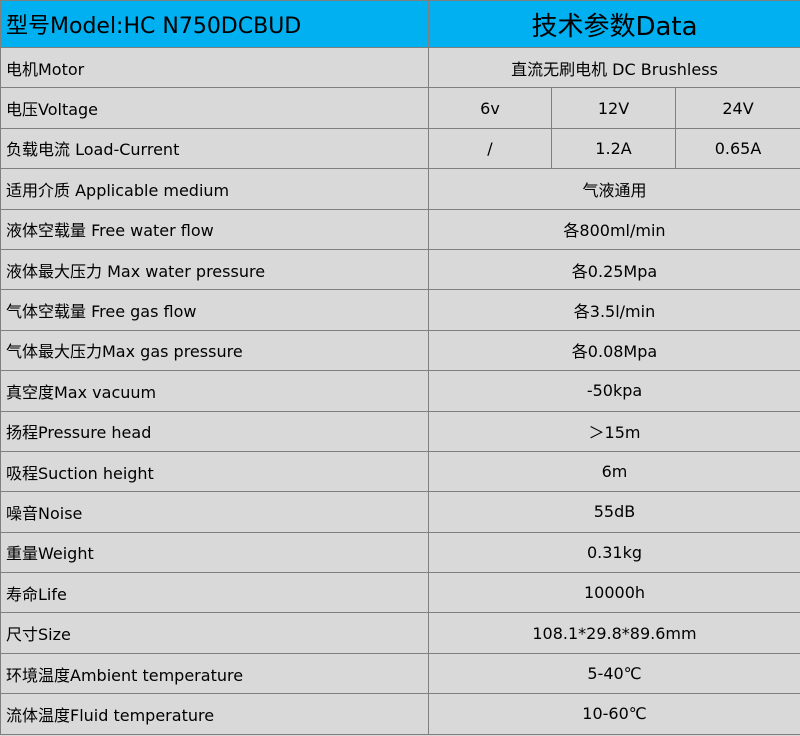 Image resolution: width=800 pixels, height=736 pixels. Describe the element at coordinates (614, 391) in the screenshot. I see `spec-value: -50kpa` at that location.